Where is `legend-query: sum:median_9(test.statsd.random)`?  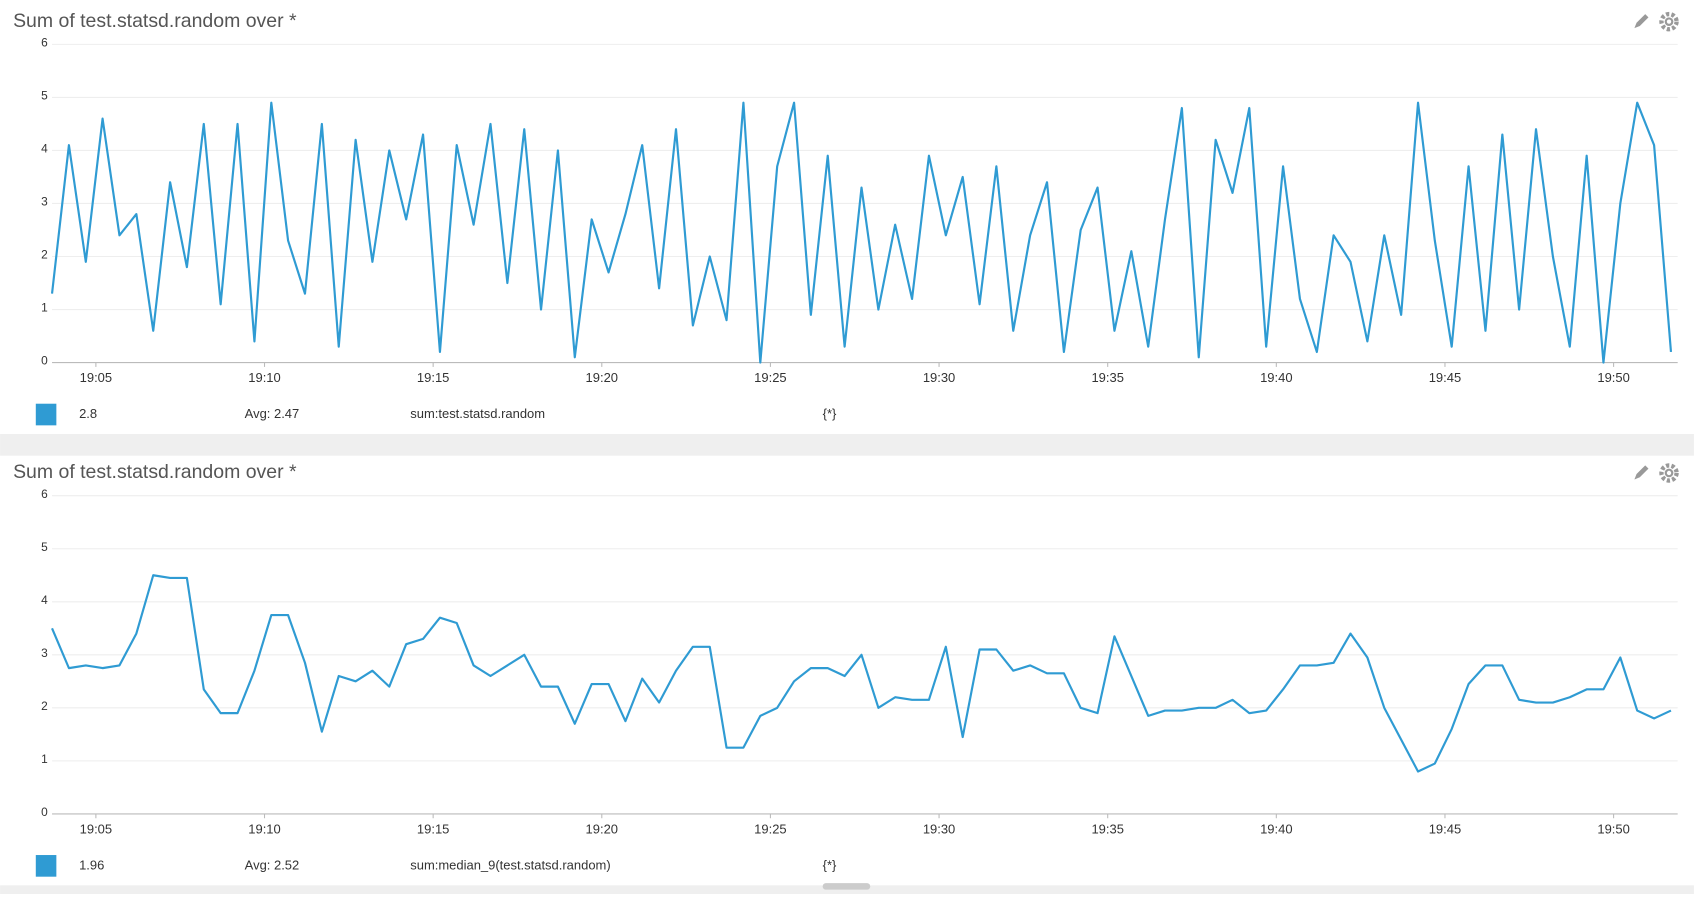
legend-query: sum:median_9(test.statsd.random) is located at coordinates (510, 864).